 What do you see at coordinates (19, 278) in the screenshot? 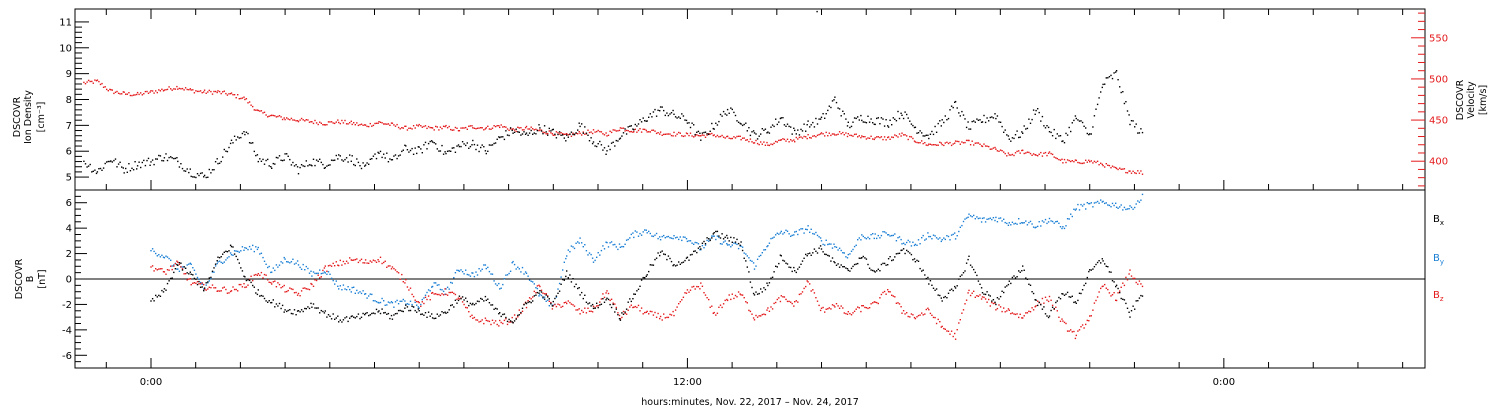
I see `field-ylabel-line1: DSCOVR` at bounding box center [19, 278].